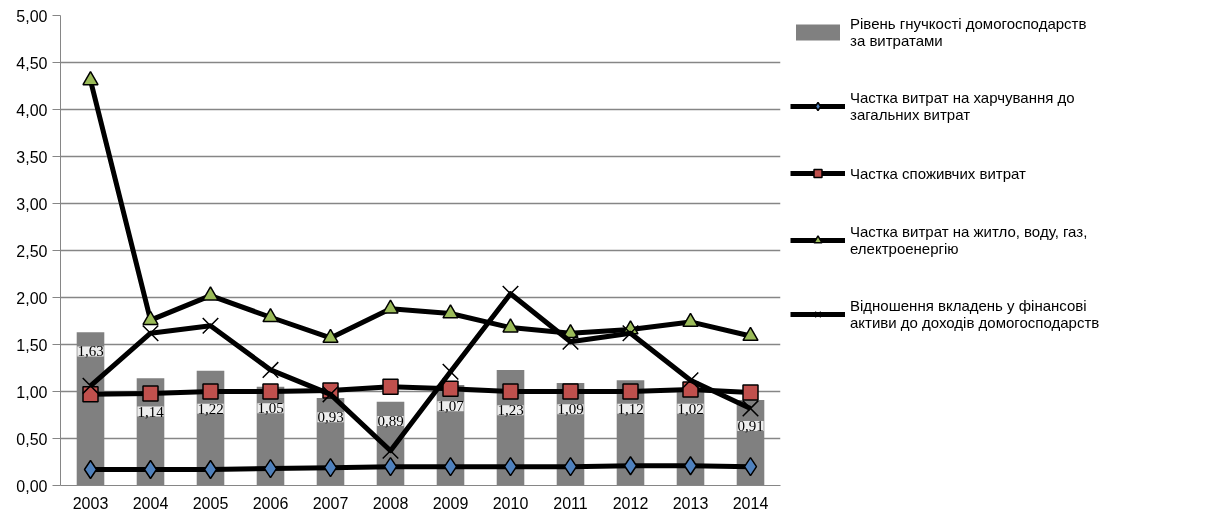 The width and height of the screenshot is (1219, 530). What do you see at coordinates (962, 106) in the screenshot?
I see `legend-label: Частка витрат на харчування до загальних витрат` at bounding box center [962, 106].